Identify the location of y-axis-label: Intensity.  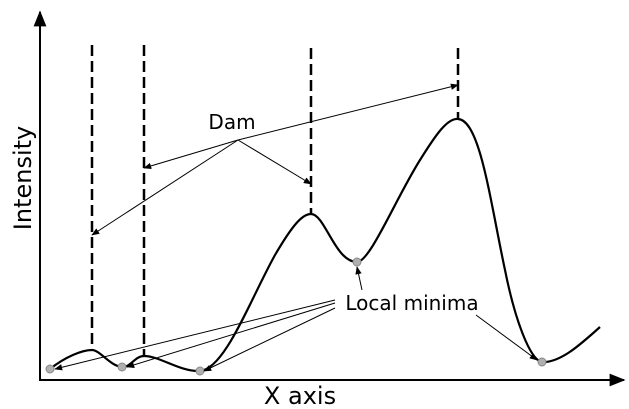
(23, 178).